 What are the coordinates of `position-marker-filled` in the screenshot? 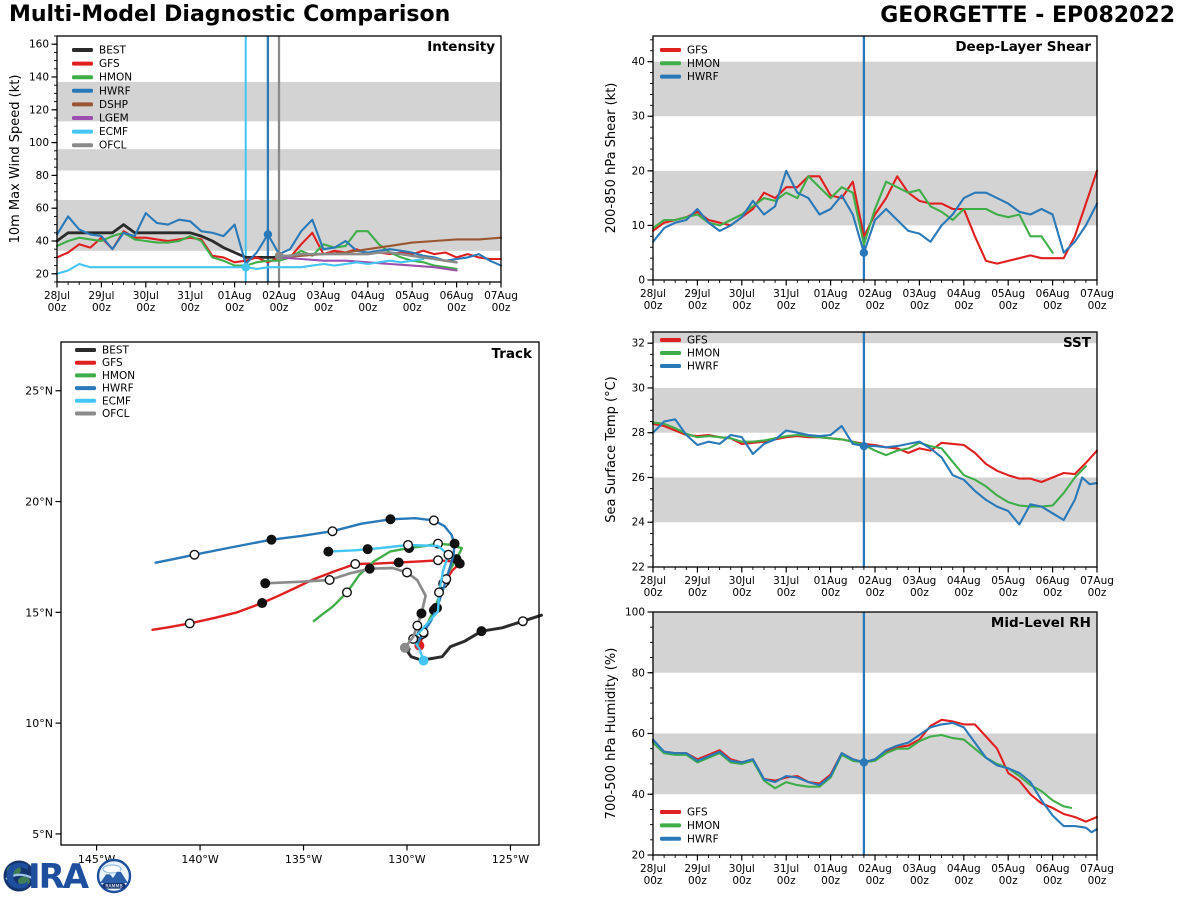 It's located at (328, 551).